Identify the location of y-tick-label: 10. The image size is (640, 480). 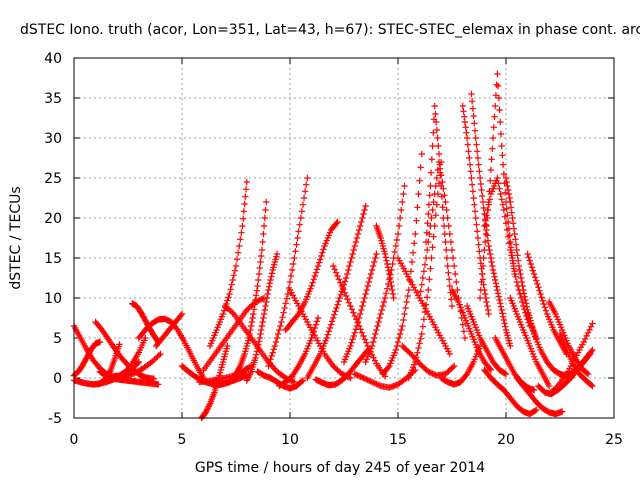
(53, 299).